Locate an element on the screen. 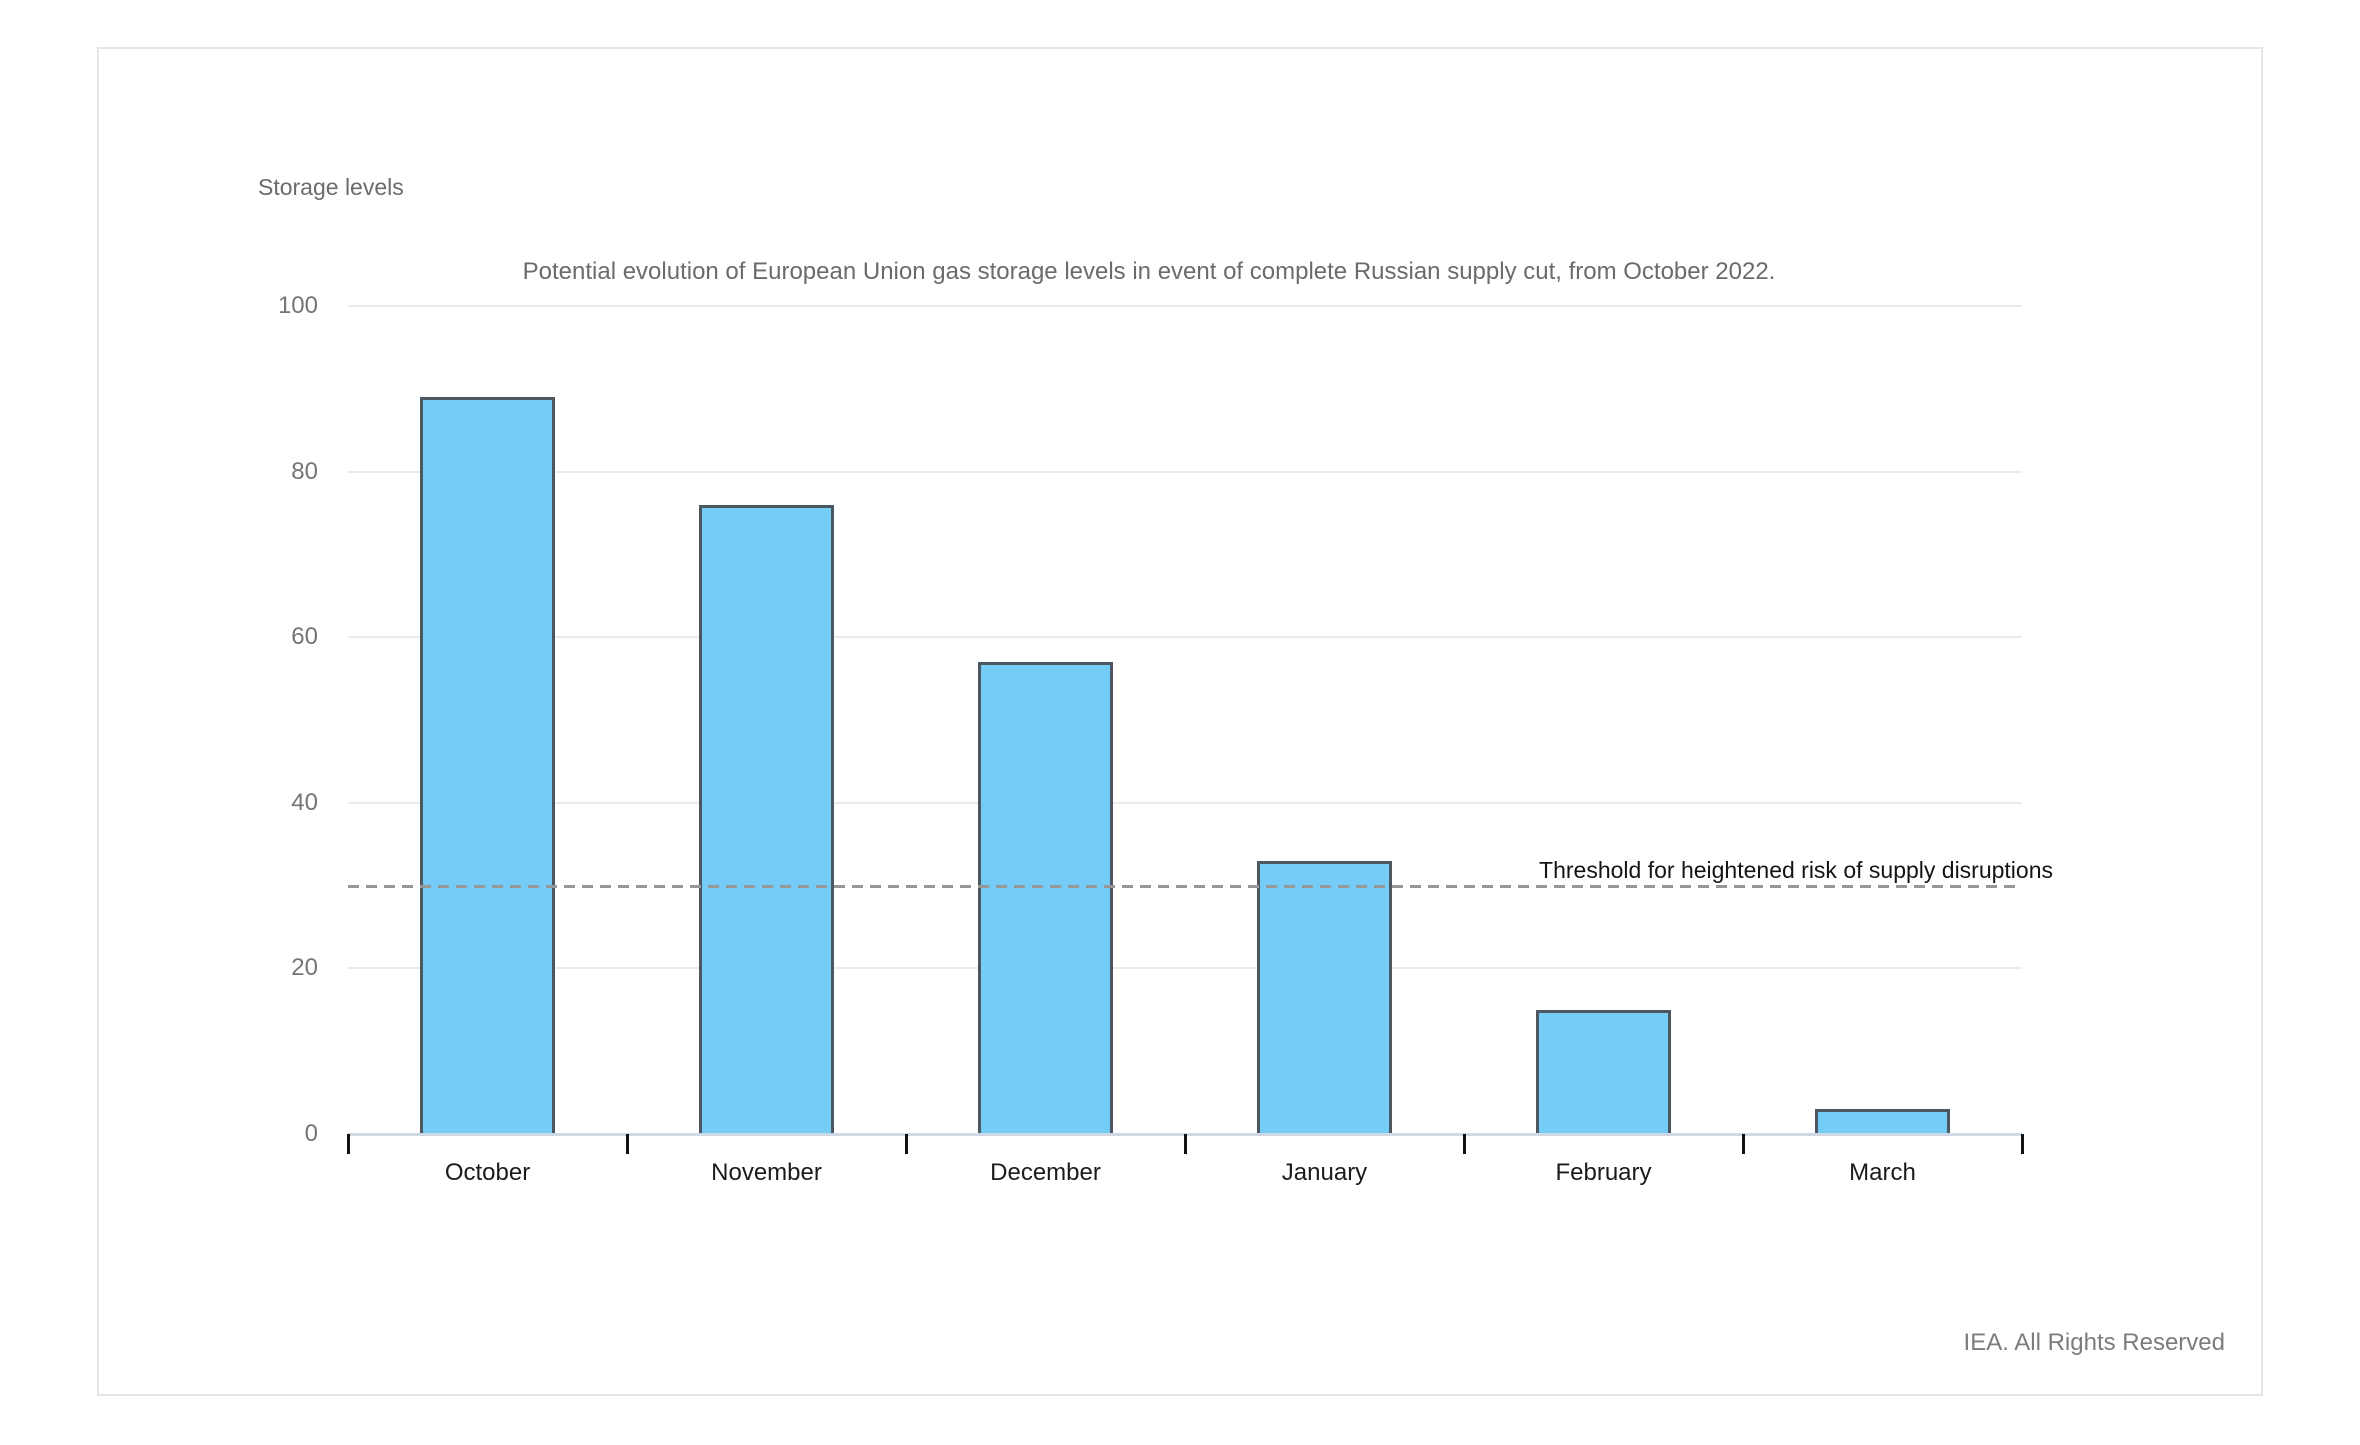 The image size is (2360, 1445). x-axis-label-march: March is located at coordinates (1882, 1172).